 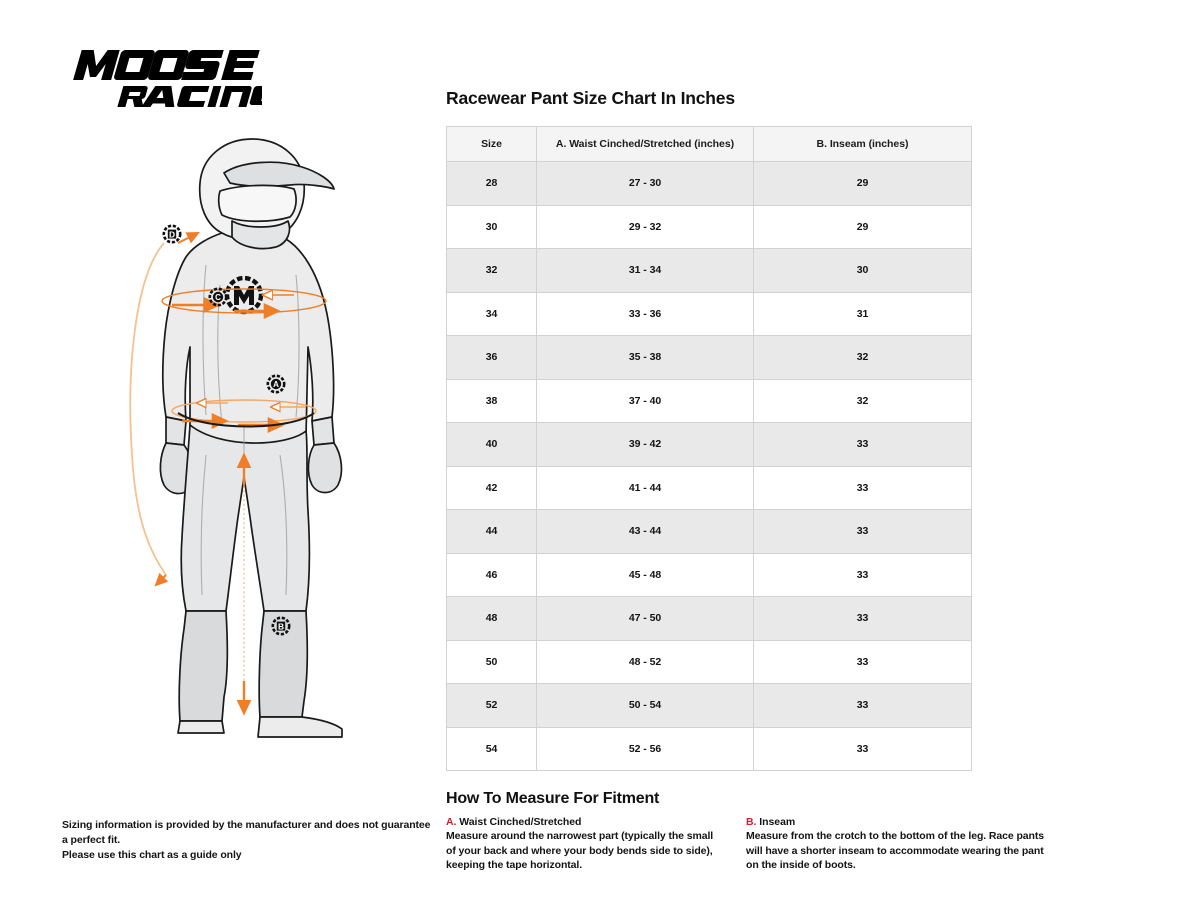 What do you see at coordinates (862, 313) in the screenshot?
I see `cell-inseam: 31` at bounding box center [862, 313].